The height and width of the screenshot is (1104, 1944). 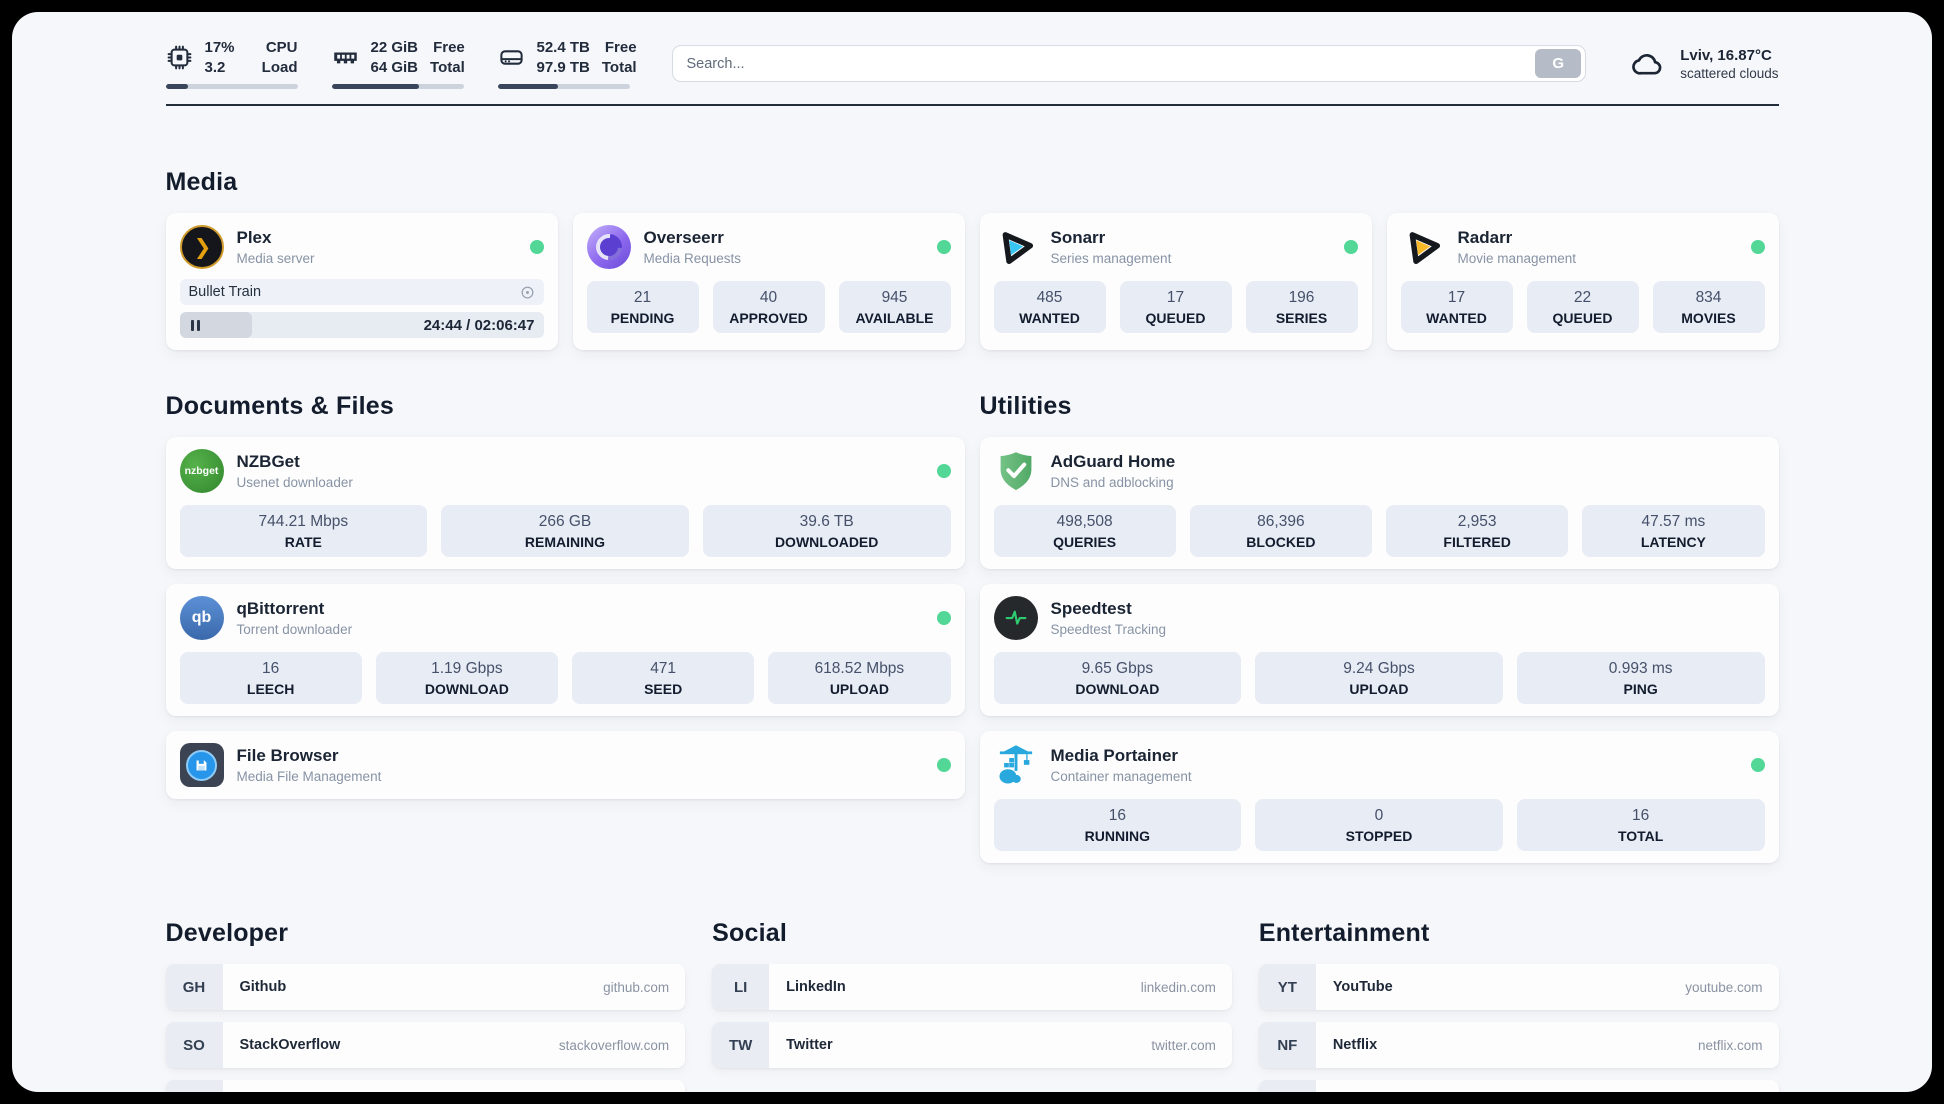 What do you see at coordinates (809, 1045) in the screenshot?
I see `bookmark-name: Twitter` at bounding box center [809, 1045].